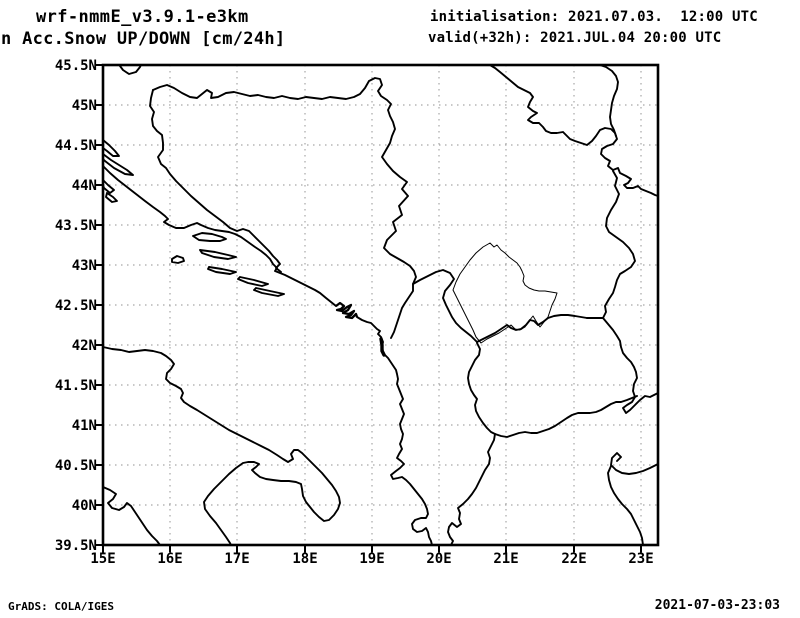  Describe the element at coordinates (84, 266) in the screenshot. I see `lat-label: 43N` at that location.